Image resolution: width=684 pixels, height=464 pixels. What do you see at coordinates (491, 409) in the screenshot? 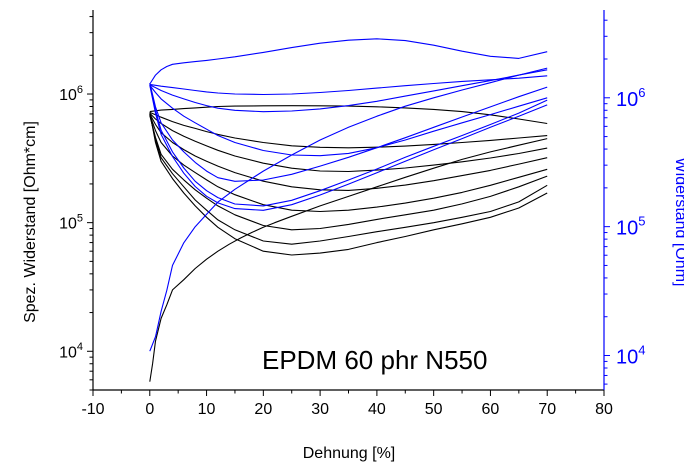
I see `x-tick-label: 60` at bounding box center [491, 409].